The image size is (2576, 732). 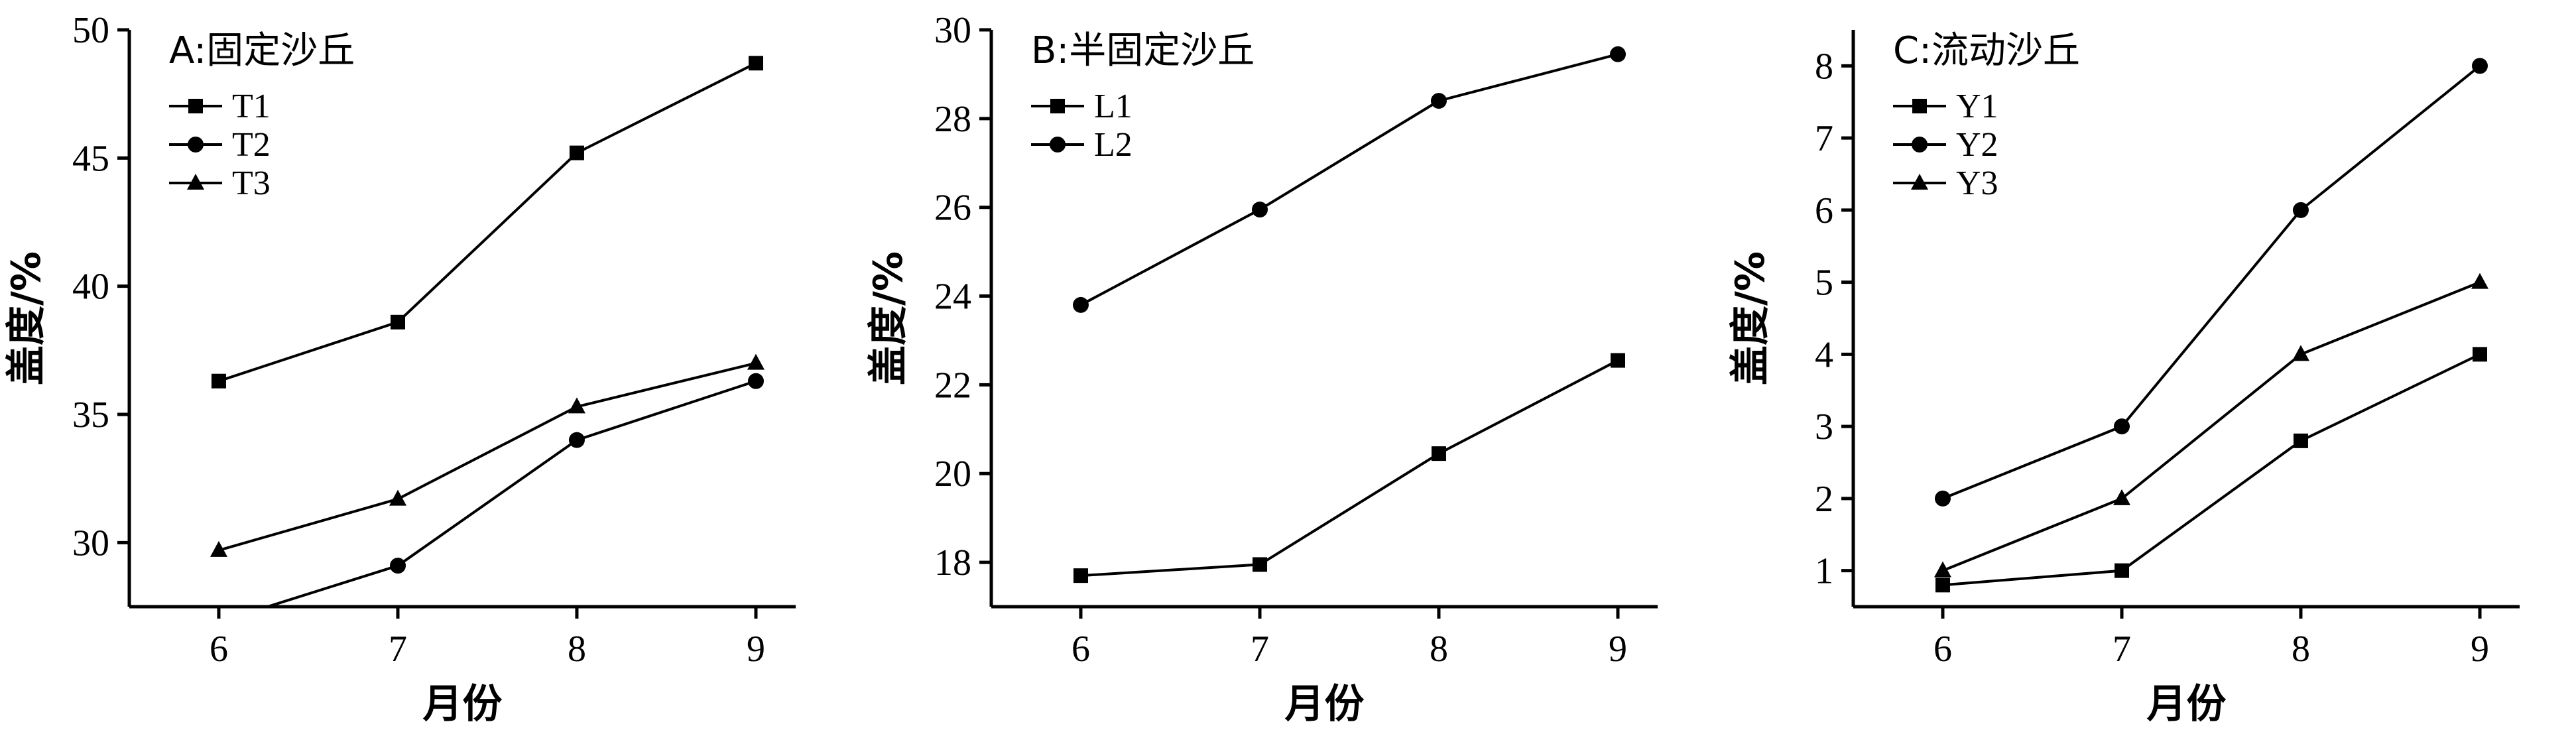 I want to click on panel-1-series-L1, so click(x=1349, y=468).